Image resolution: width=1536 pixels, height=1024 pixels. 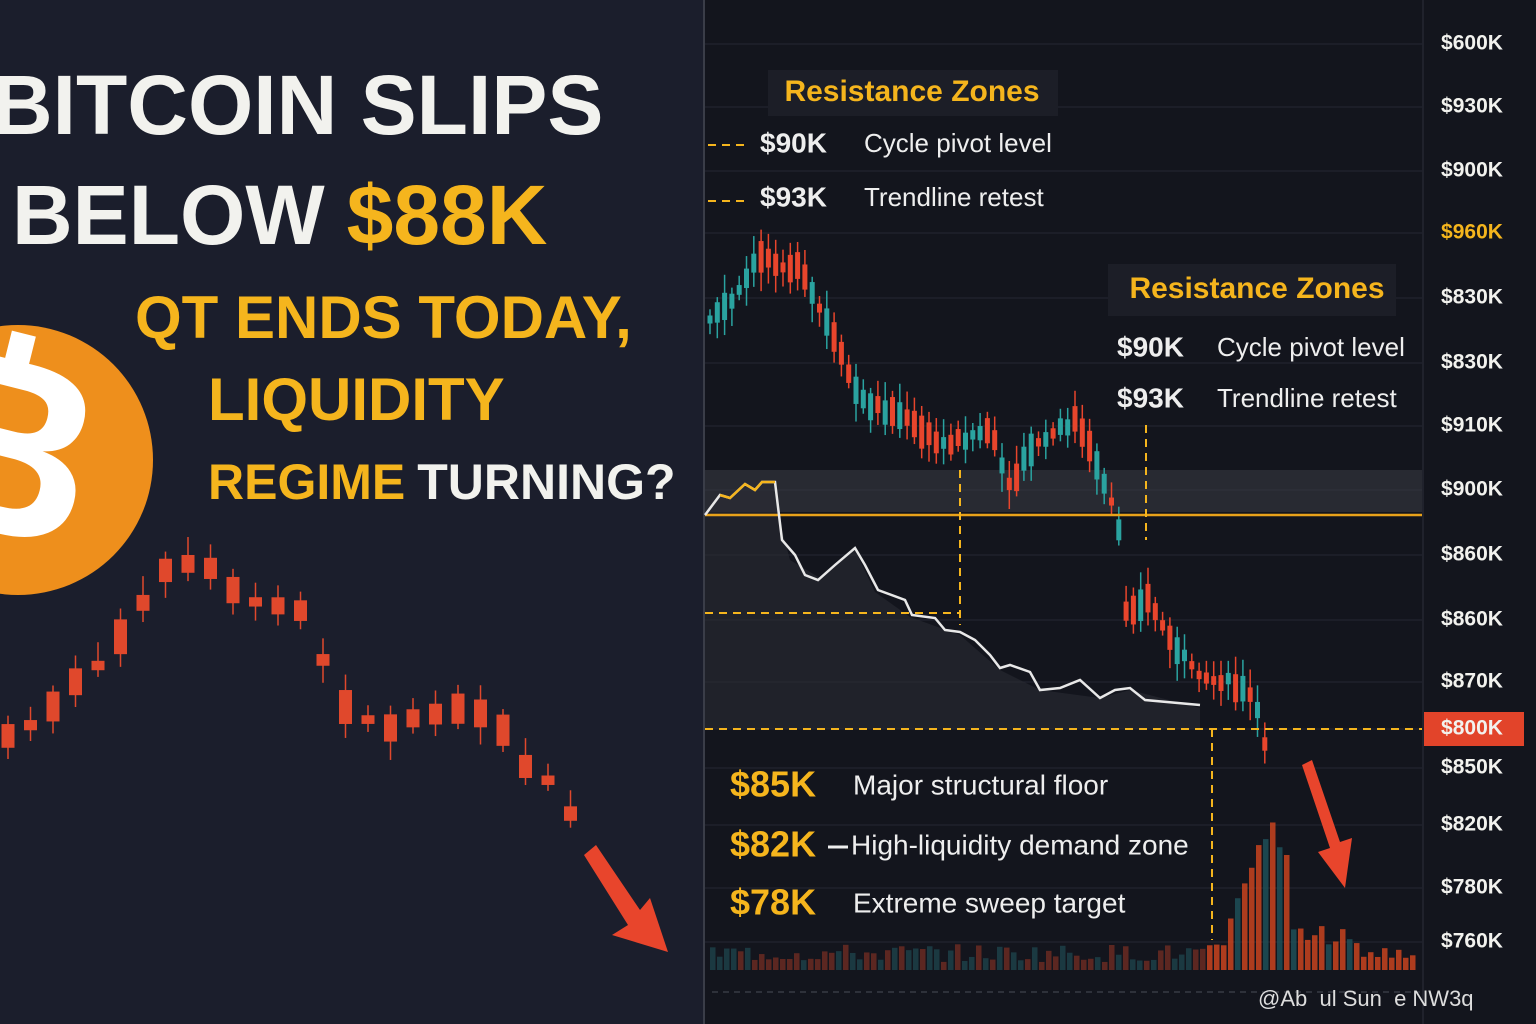 What do you see at coordinates (1472, 887) in the screenshot?
I see `axis-label: $780K` at bounding box center [1472, 887].